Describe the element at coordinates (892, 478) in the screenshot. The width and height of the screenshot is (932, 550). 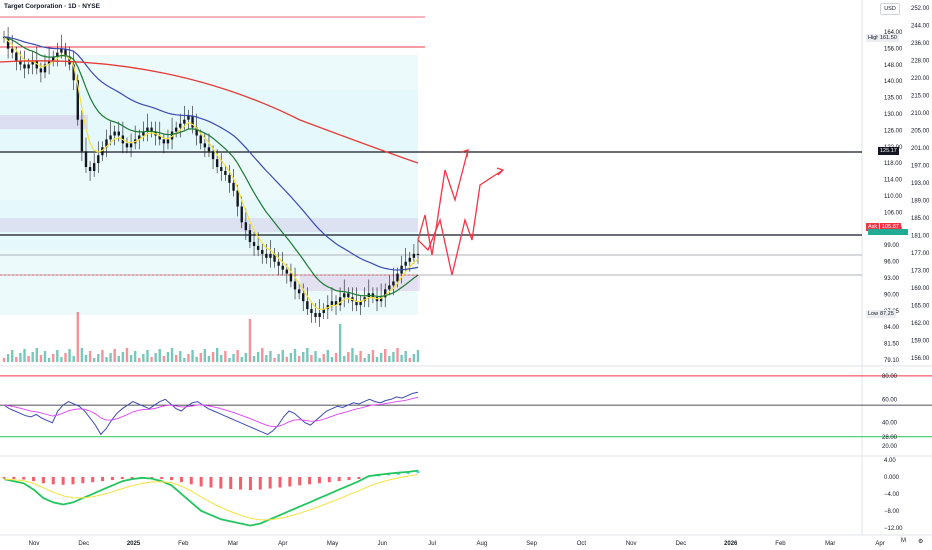
I see `macd-axis-label: 0.000` at that location.